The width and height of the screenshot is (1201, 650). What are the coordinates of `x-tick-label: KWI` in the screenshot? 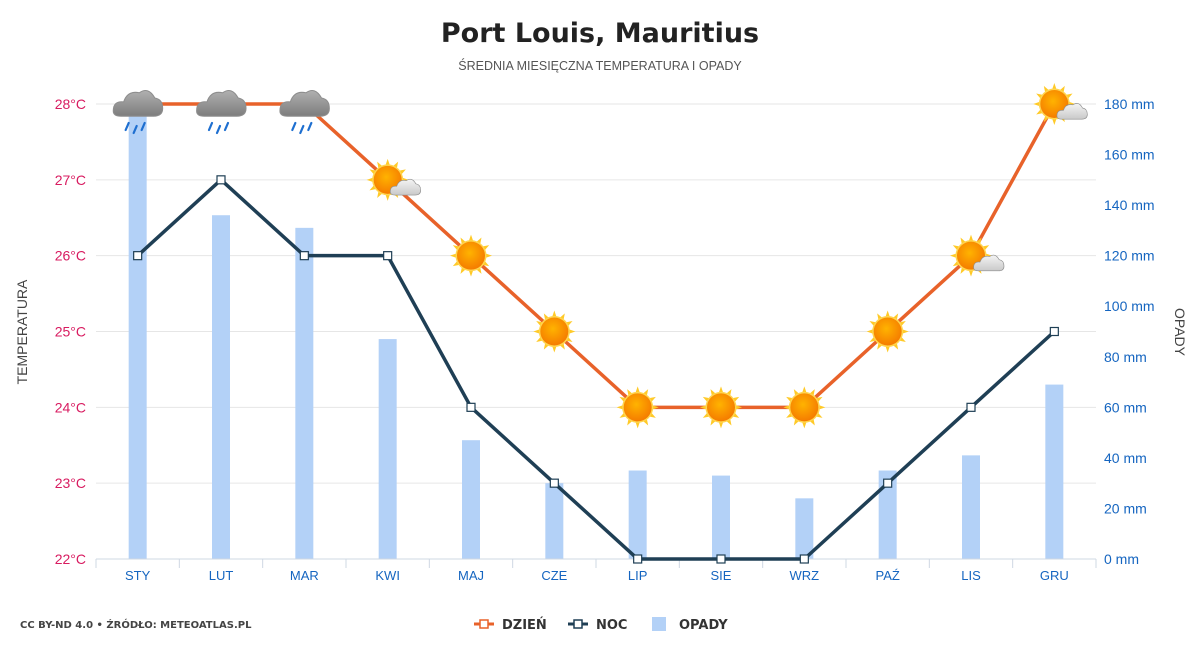 It's located at (387, 575).